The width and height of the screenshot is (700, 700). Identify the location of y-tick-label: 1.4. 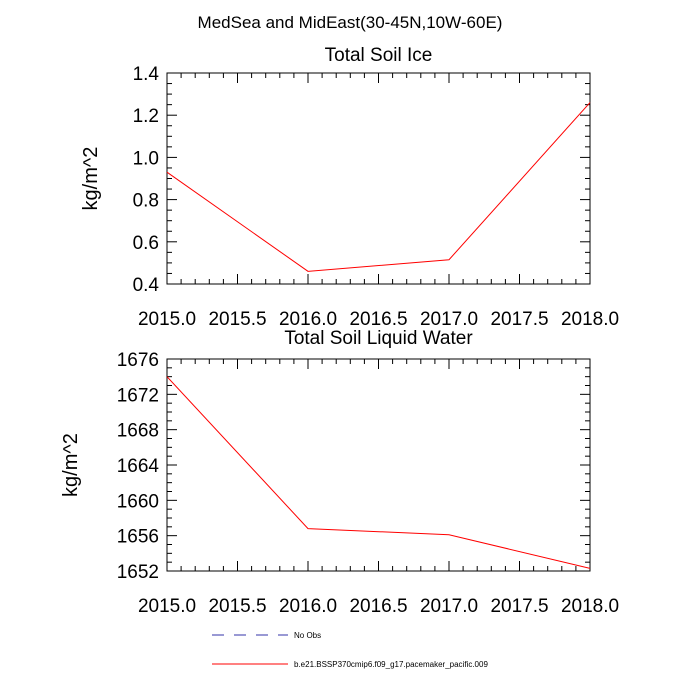
(146, 74).